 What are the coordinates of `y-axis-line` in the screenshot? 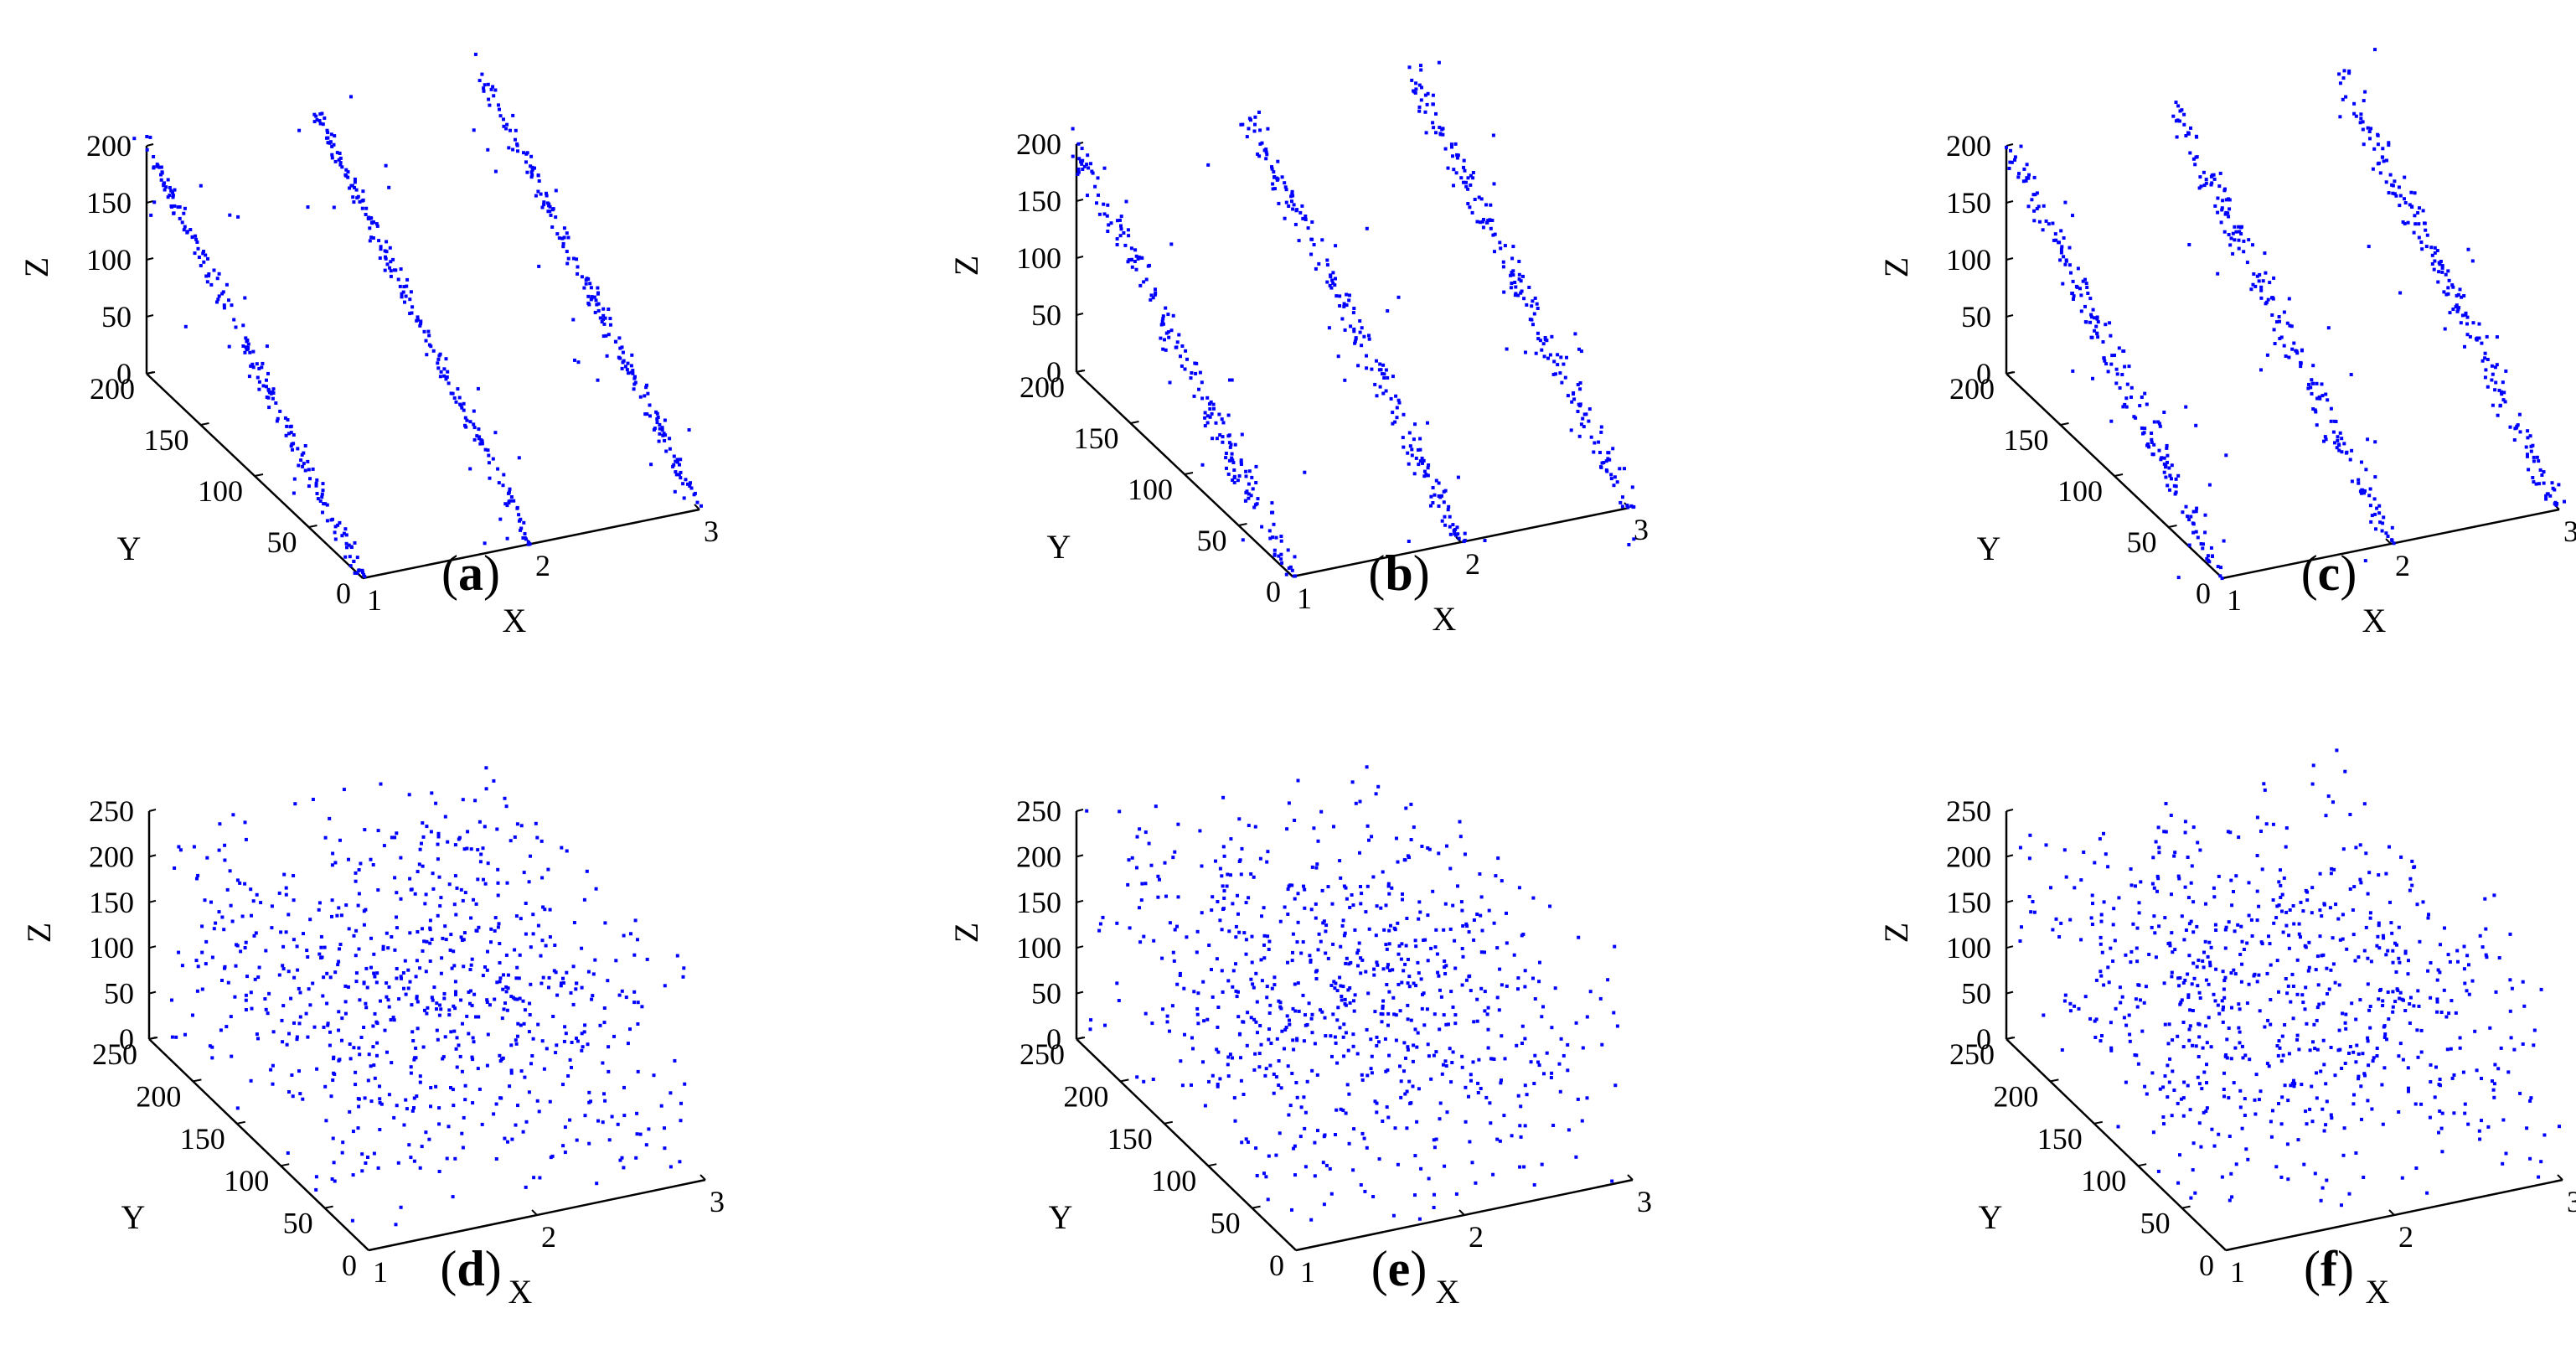 It's located at (2116, 1144).